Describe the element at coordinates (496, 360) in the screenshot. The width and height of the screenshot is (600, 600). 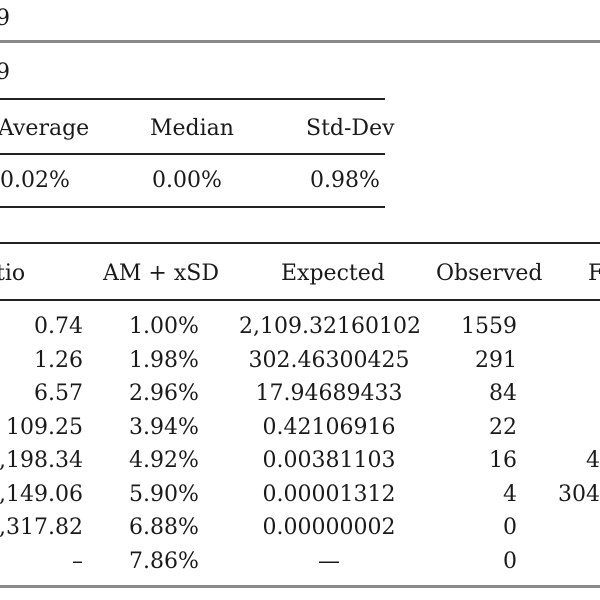
I see `cell-observed: 291` at that location.